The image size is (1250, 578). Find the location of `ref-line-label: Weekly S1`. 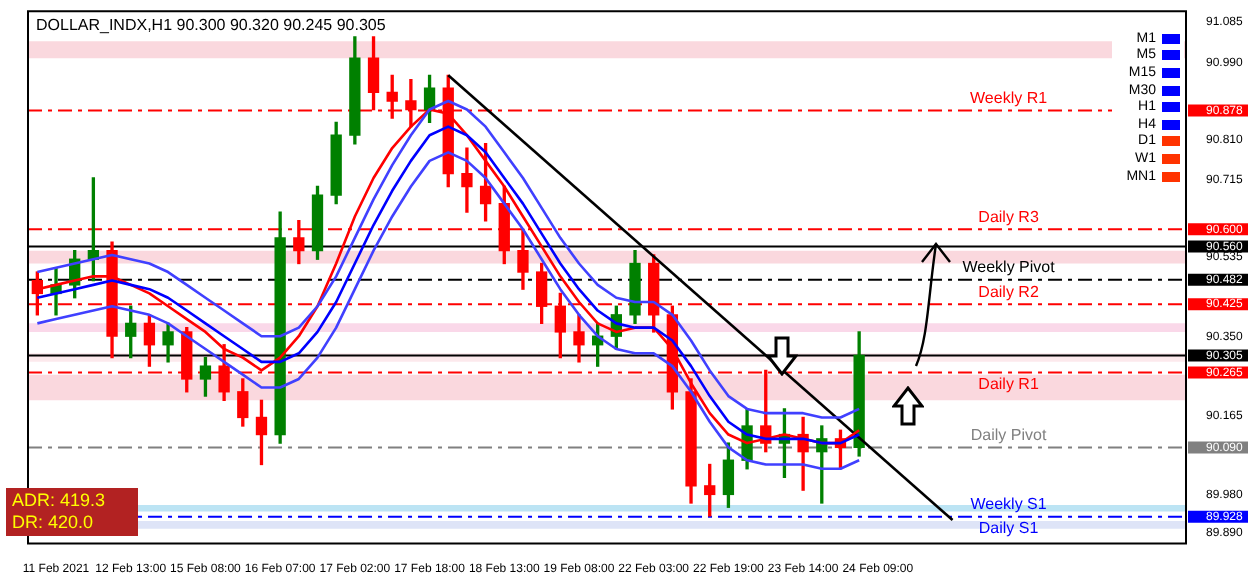

ref-line-label: Weekly S1 is located at coordinates (1009, 504).